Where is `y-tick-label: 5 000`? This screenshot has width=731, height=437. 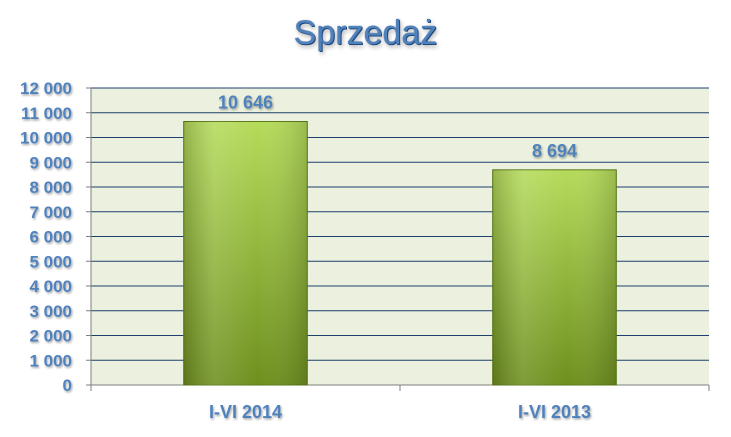 y-tick-label: 5 000 is located at coordinates (50, 261).